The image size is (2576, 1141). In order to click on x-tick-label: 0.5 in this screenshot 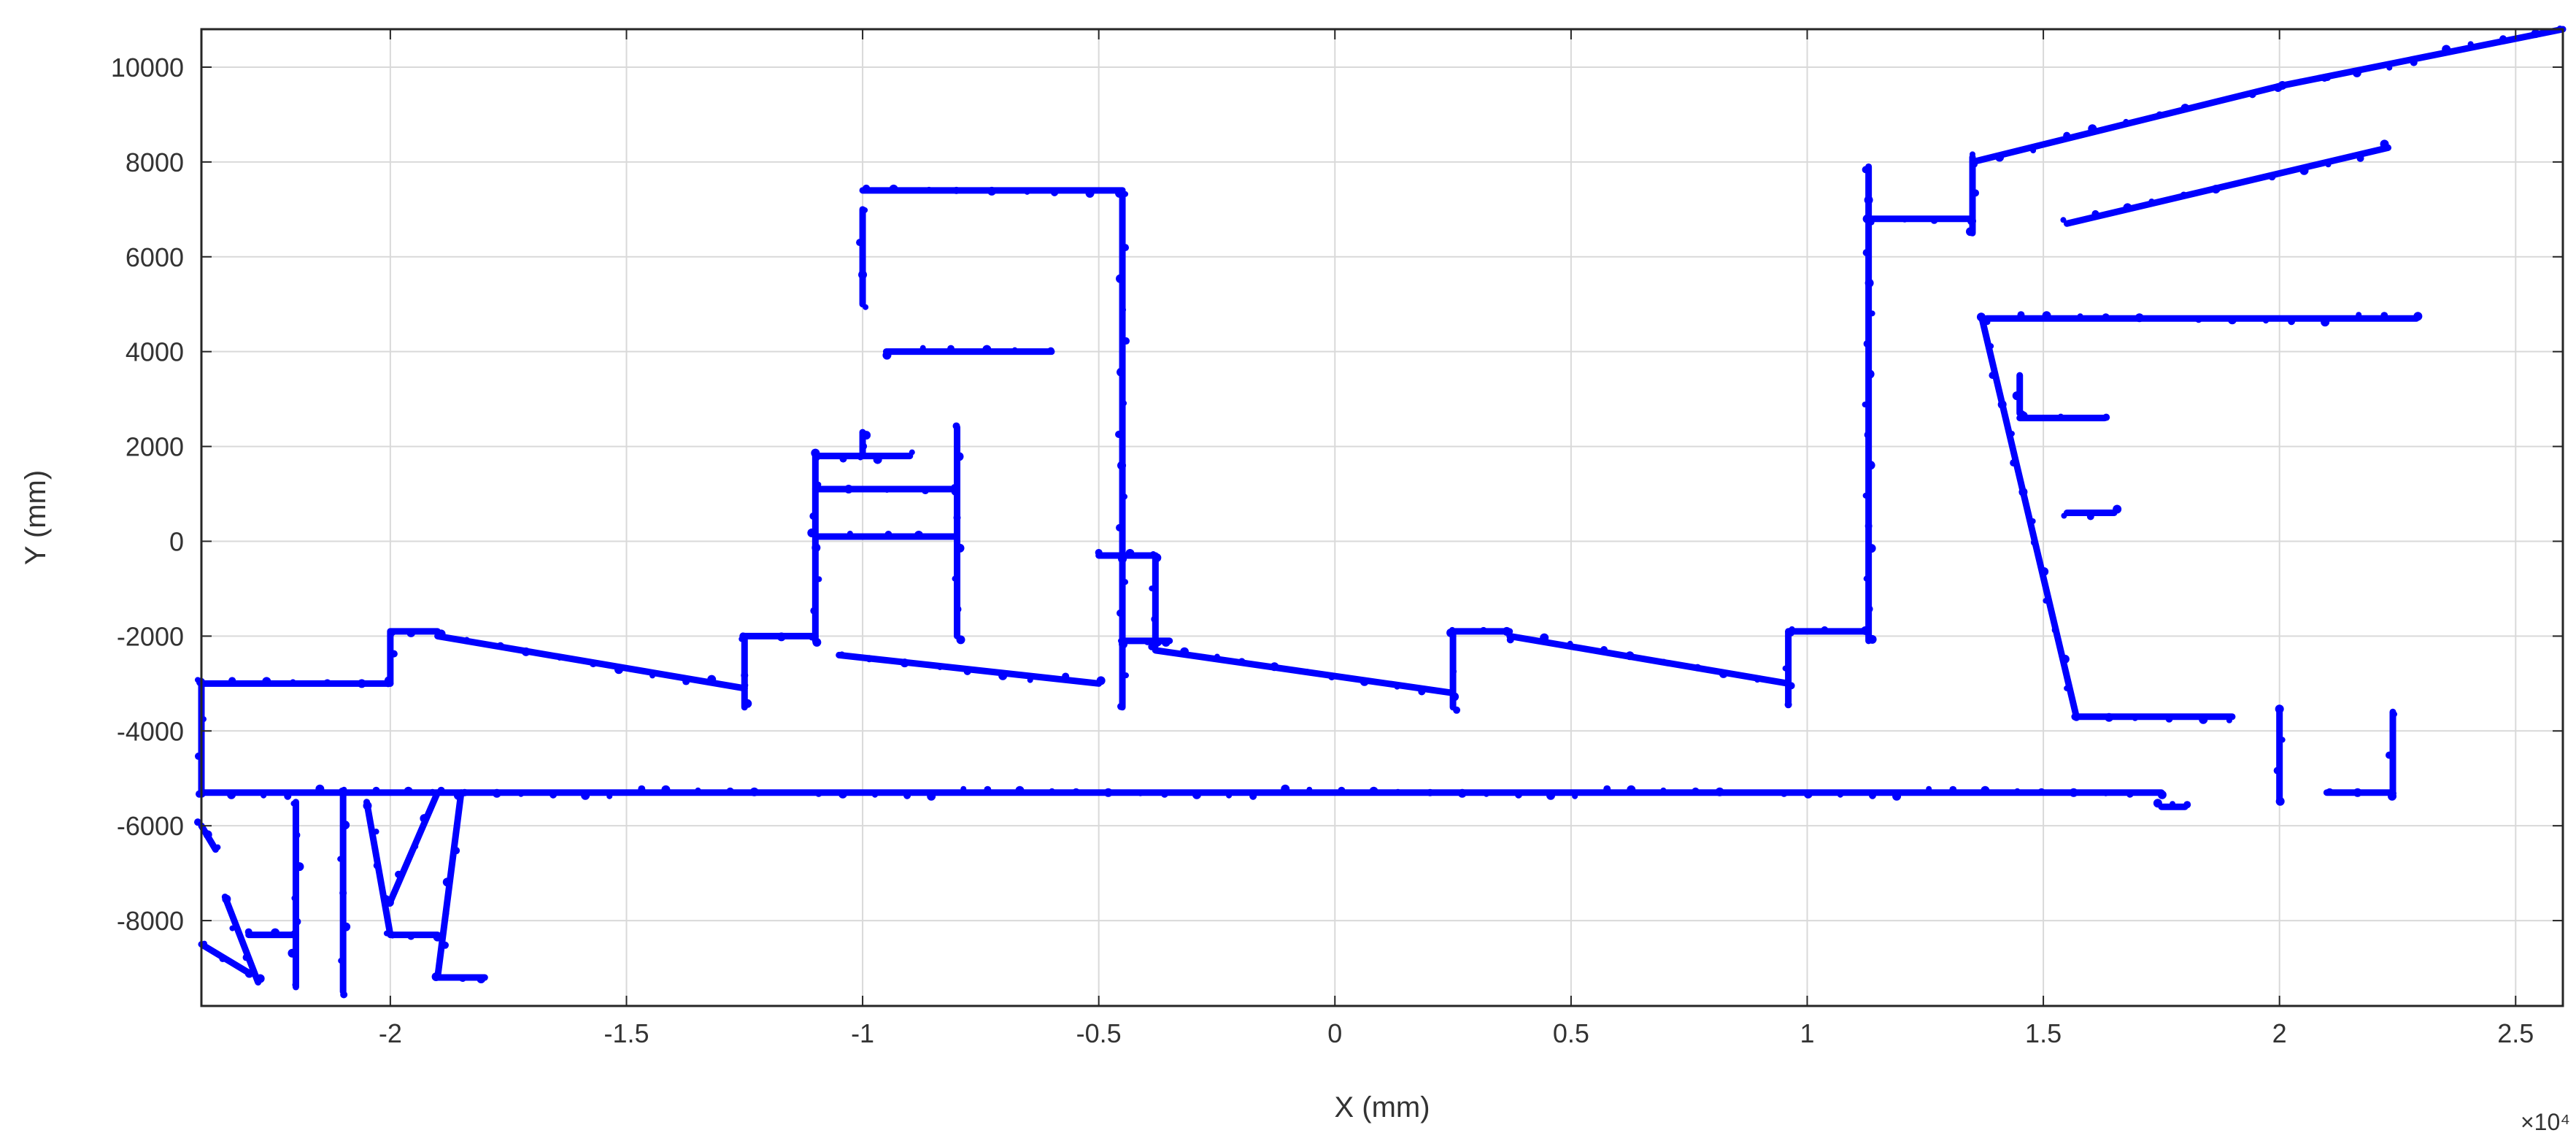, I will do `click(1571, 1033)`.